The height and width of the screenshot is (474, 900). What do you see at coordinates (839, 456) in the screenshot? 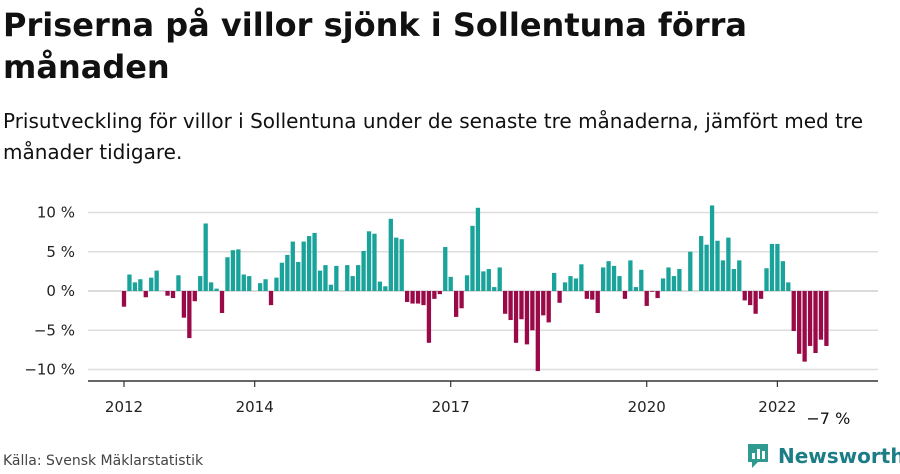
I see `brand-name: Newsworthy` at bounding box center [839, 456].